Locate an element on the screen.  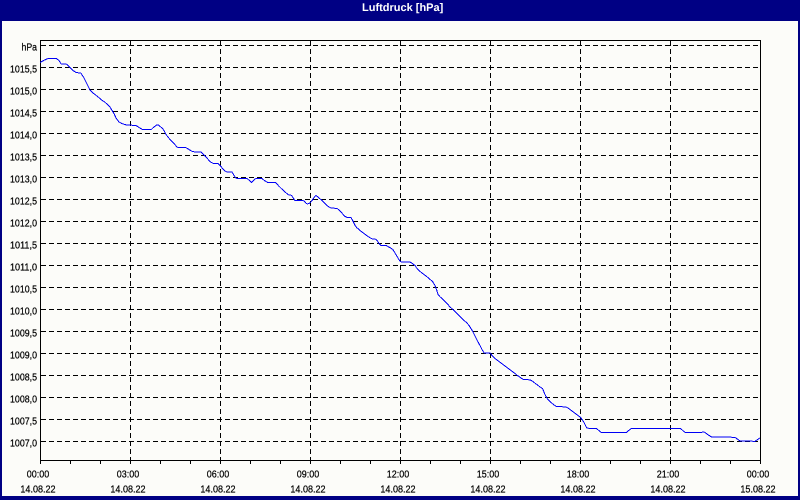
svg-text: 18:00 is located at coordinates (578, 475).